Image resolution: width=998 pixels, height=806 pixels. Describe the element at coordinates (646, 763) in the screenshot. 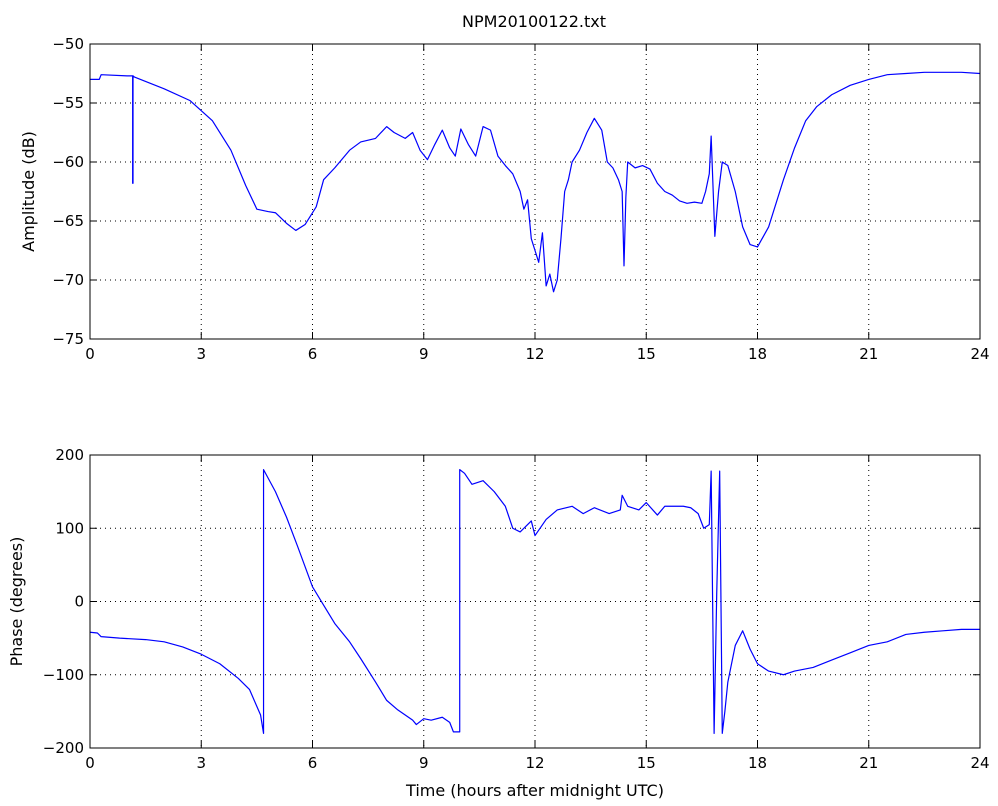

I see `phase-x-tick-label: 15` at that location.